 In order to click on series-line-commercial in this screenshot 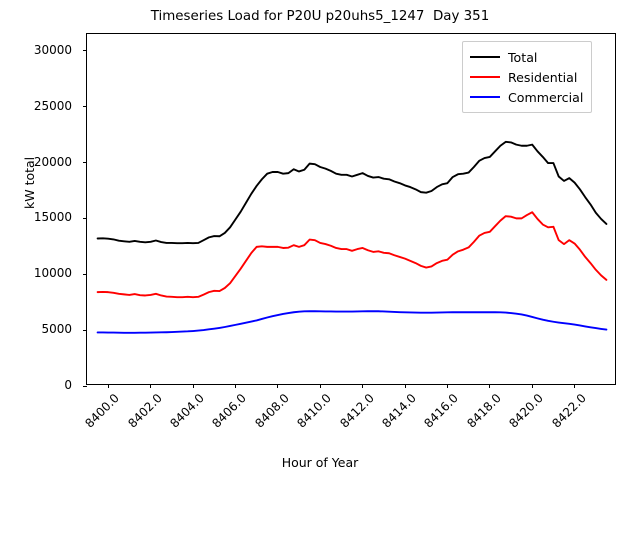, I will do `click(352, 322)`.